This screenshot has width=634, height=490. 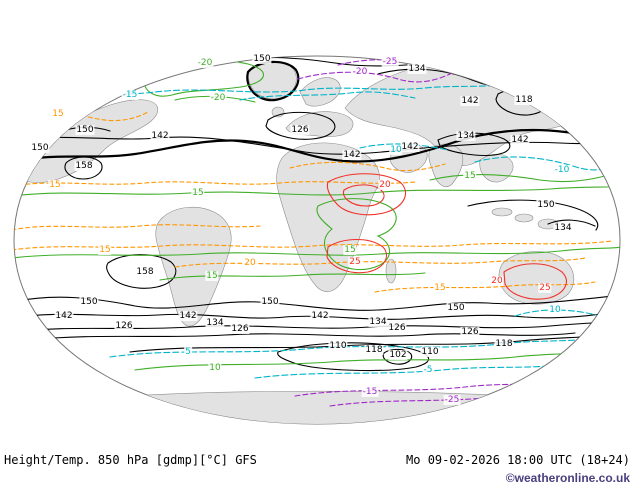 I want to click on antarctica, so click(x=317, y=407).